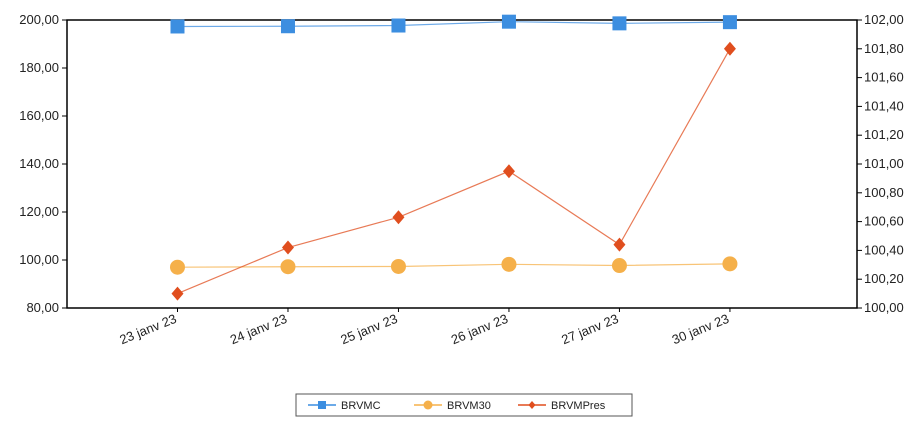  What do you see at coordinates (39, 19) in the screenshot?
I see `left-axis-tick-label: 200,00` at bounding box center [39, 19].